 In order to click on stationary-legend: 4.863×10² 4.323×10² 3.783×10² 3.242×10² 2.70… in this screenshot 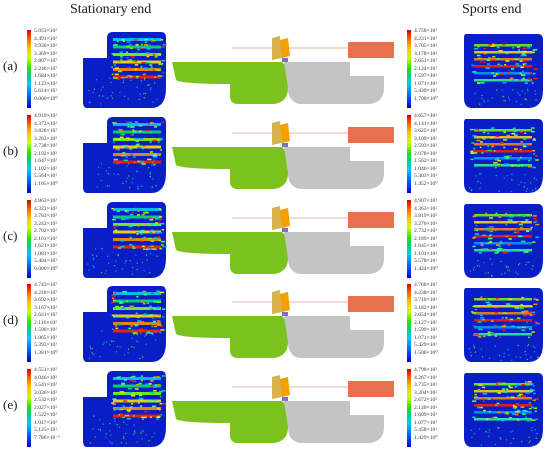, I will do `click(55, 239)`.